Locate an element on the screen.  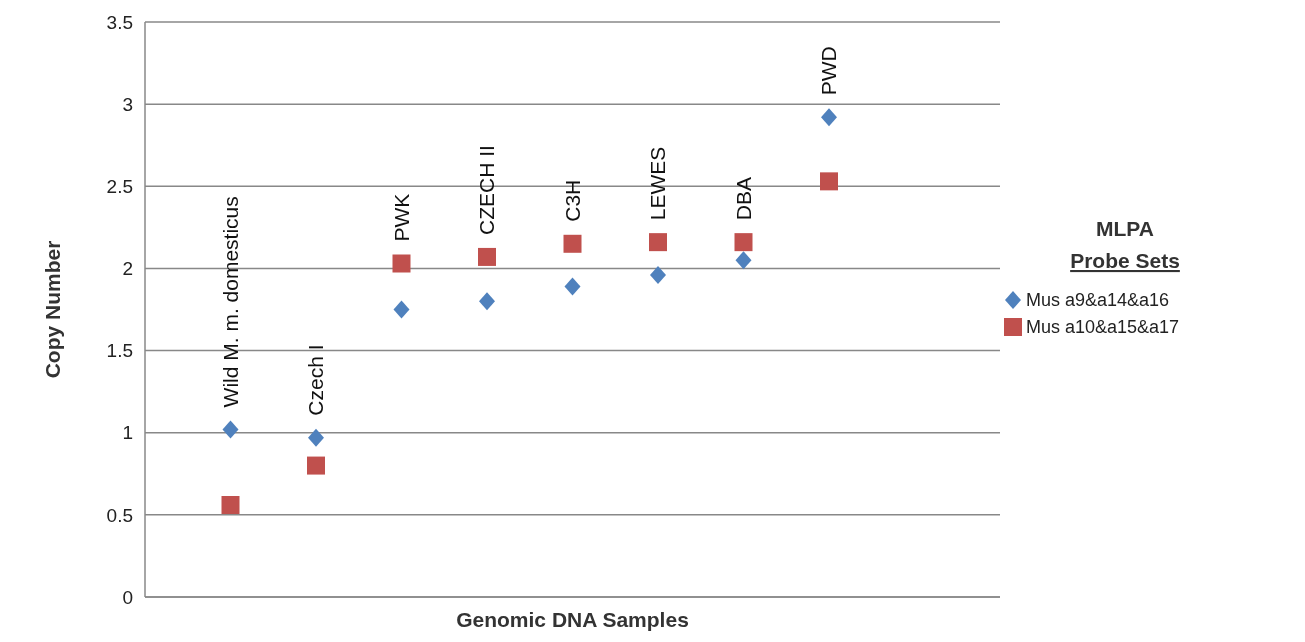
x-tick-label: Czech I is located at coordinates (315, 380).